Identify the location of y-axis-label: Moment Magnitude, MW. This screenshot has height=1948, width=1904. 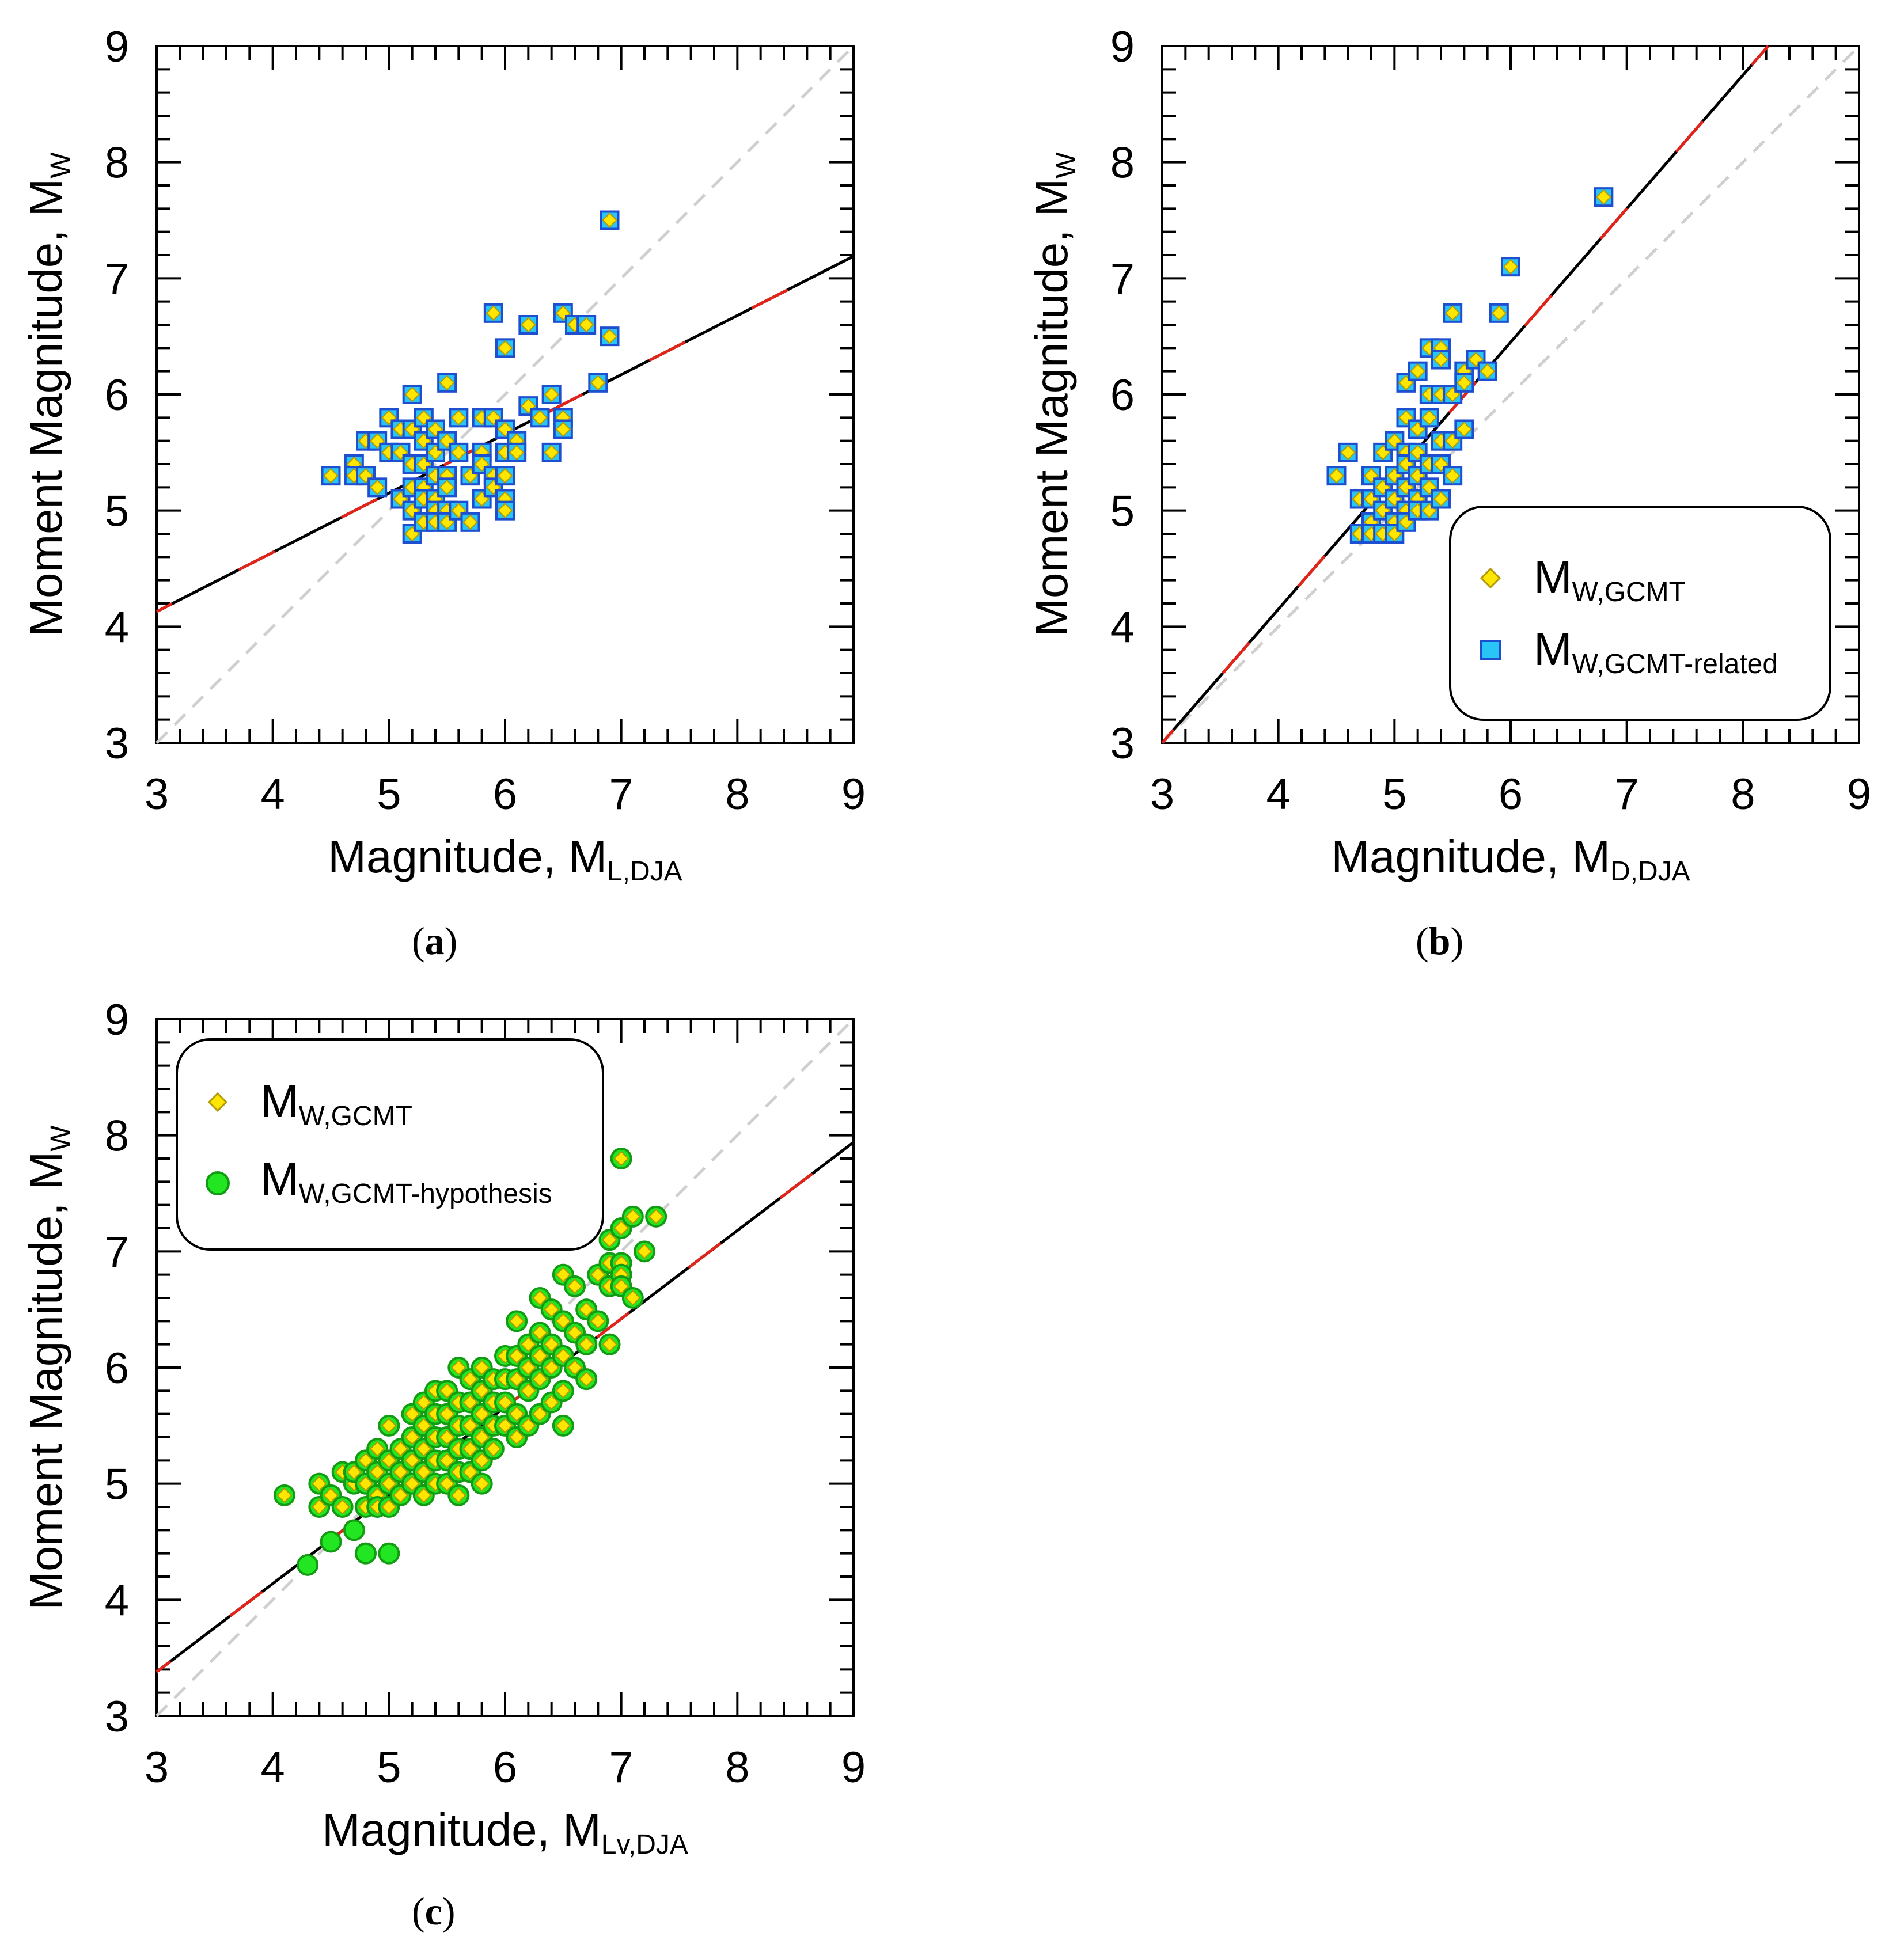
(1054, 394).